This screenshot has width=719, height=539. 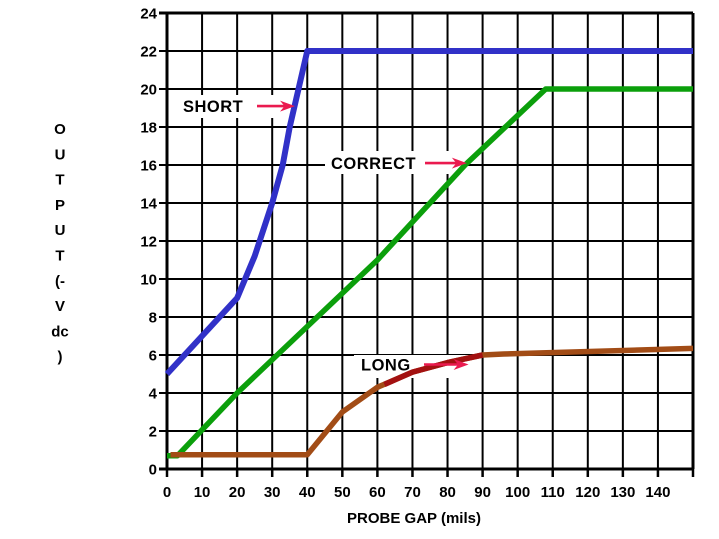 What do you see at coordinates (622, 492) in the screenshot?
I see `x-tick-label: 130` at bounding box center [622, 492].